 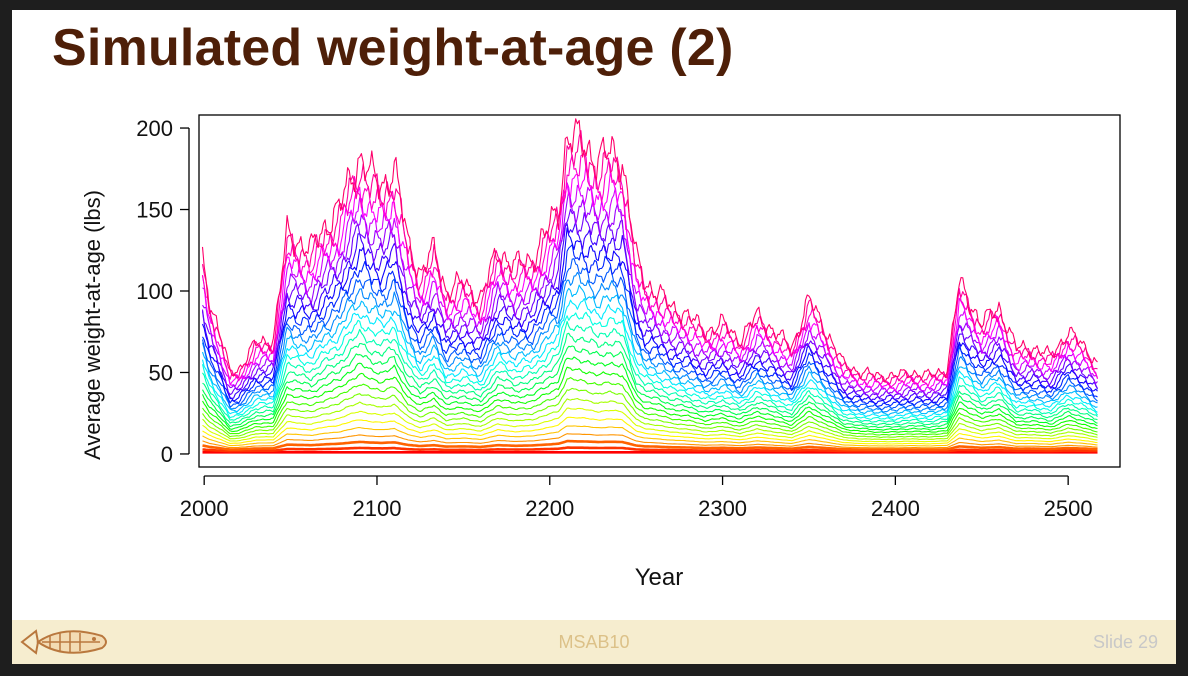 What do you see at coordinates (204, 508) in the screenshot?
I see `x-tick-label: 2000` at bounding box center [204, 508].